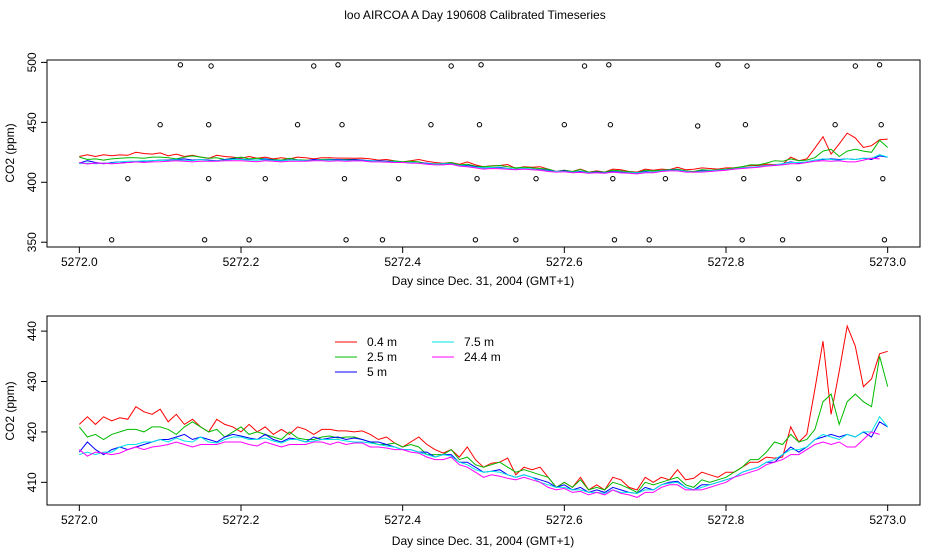 The image size is (950, 550). I want to click on panel-bottom-x-tick-label: 5272.2, so click(241, 520).